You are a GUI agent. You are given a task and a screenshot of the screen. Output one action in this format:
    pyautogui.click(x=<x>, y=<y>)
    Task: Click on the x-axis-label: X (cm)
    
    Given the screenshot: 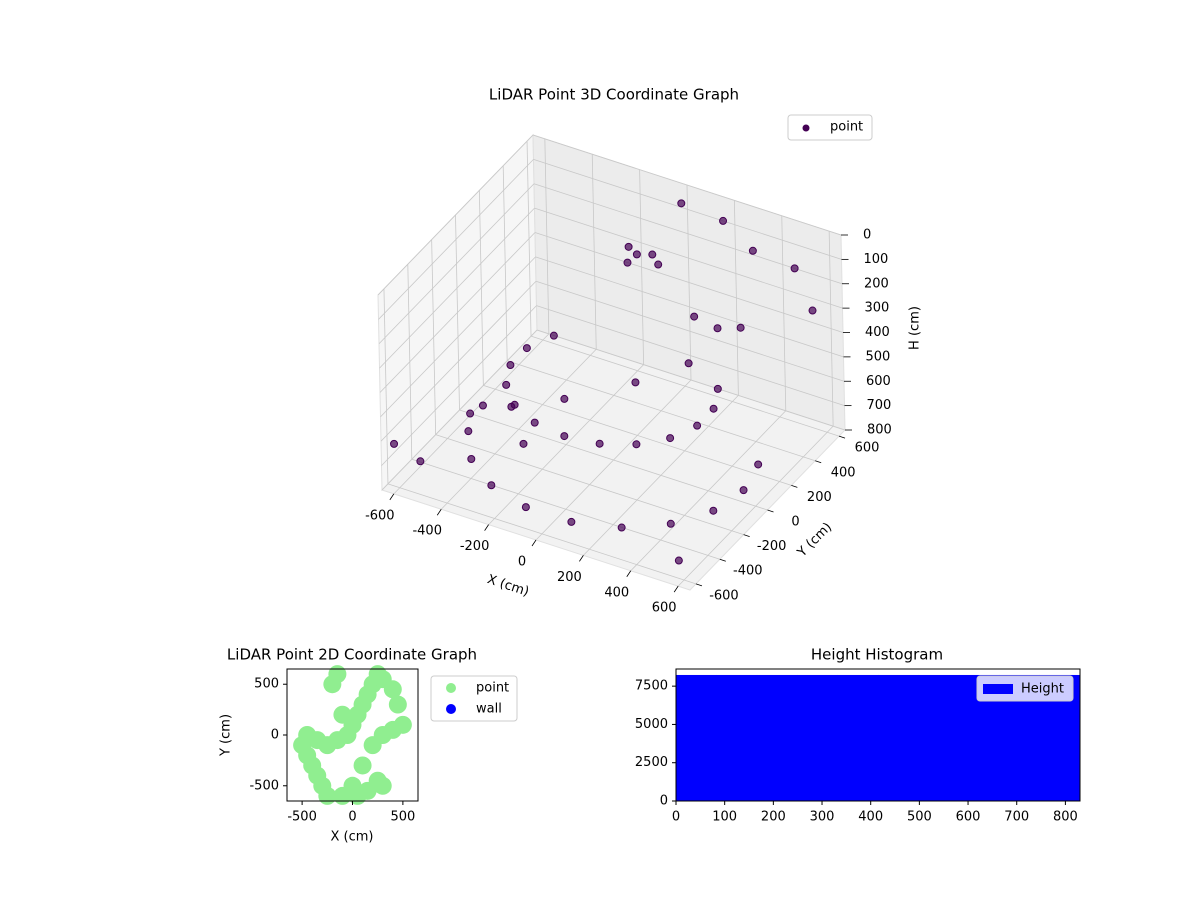 What is the action you would take?
    pyautogui.click(x=352, y=837)
    